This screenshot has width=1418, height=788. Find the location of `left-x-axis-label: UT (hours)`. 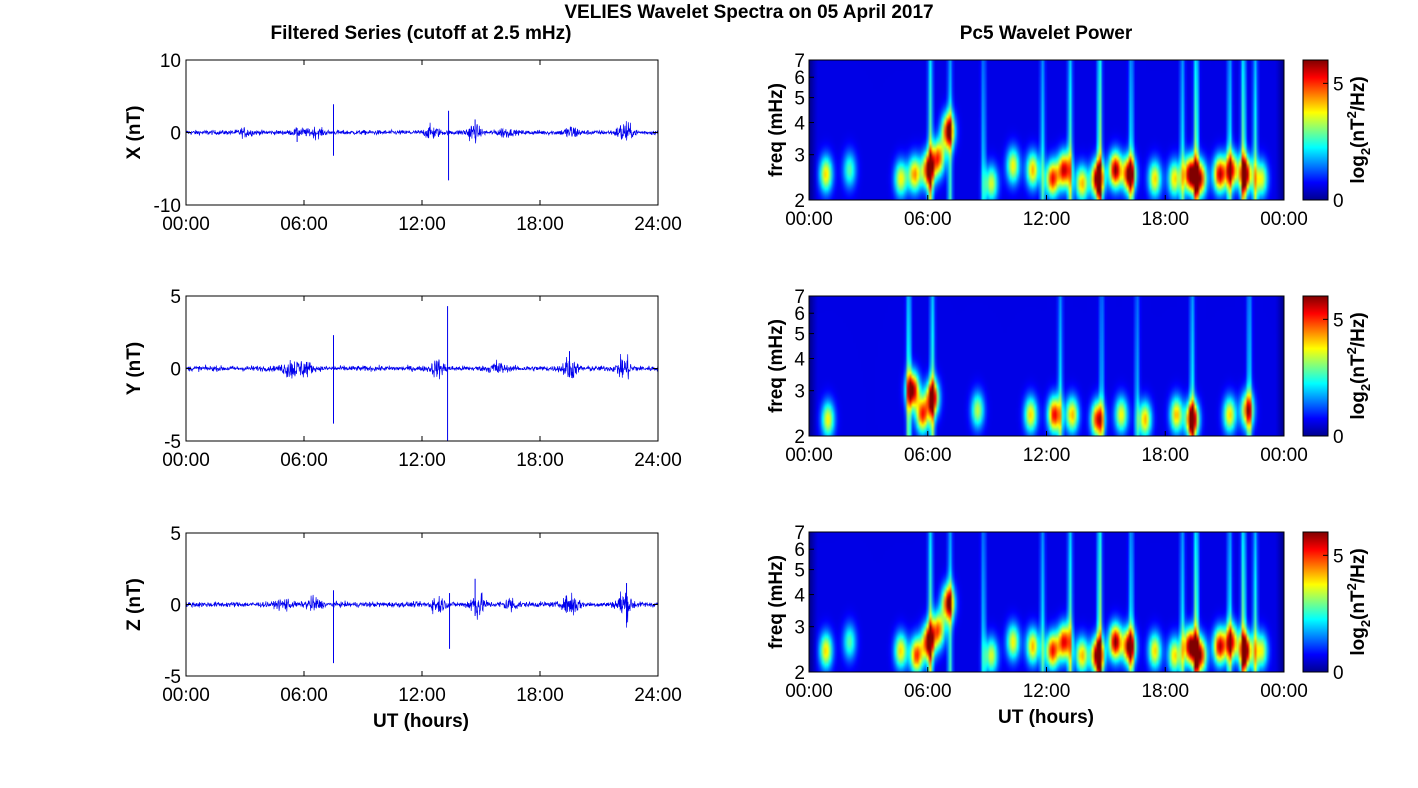

left-x-axis-label: UT (hours) is located at coordinates (421, 721).